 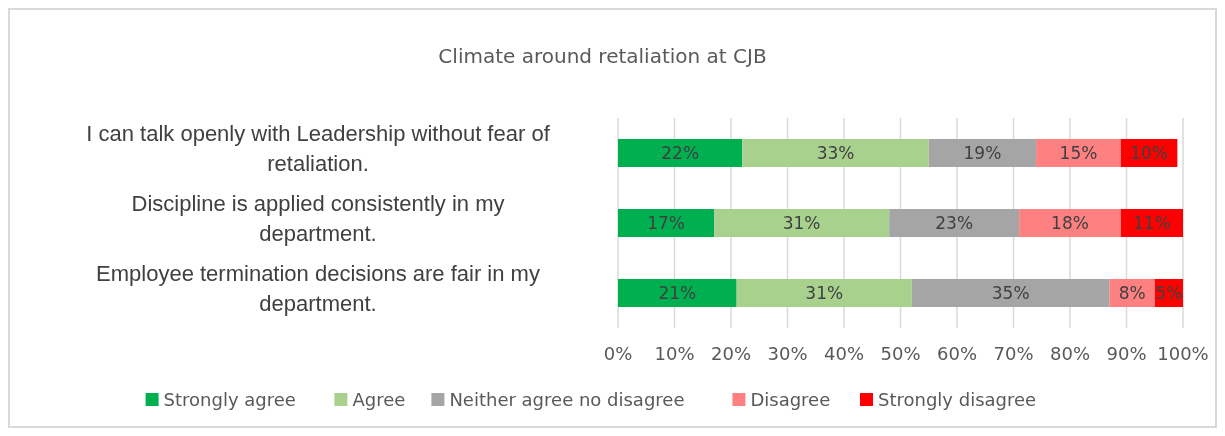 What do you see at coordinates (790, 399) in the screenshot?
I see `legend-label: Disagree` at bounding box center [790, 399].